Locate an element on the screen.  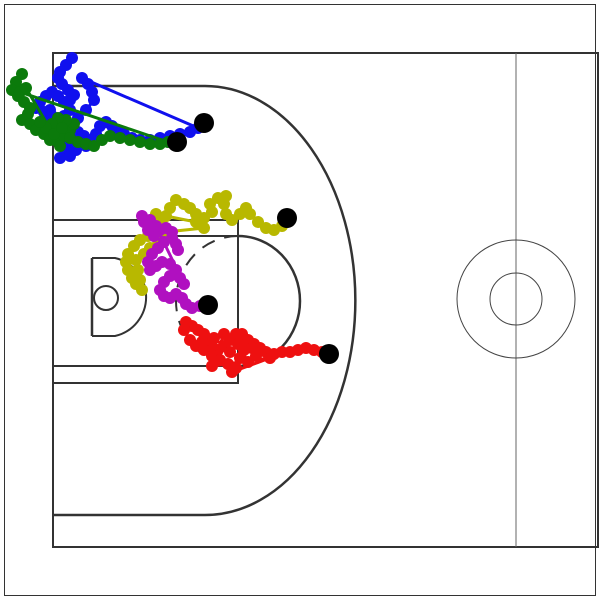
end-marker-green is located at coordinates (177, 142).